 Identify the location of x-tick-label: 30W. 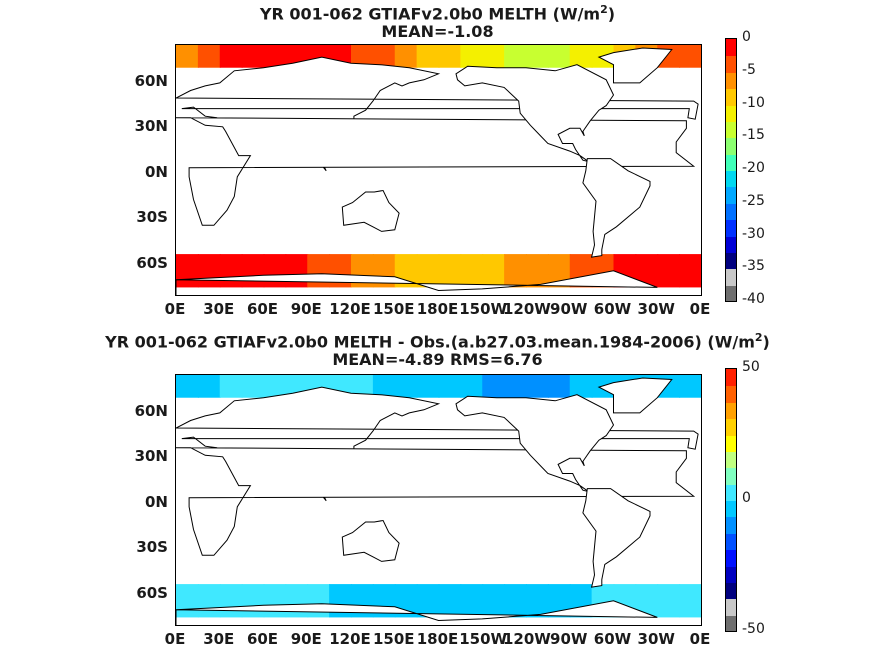
(656, 309).